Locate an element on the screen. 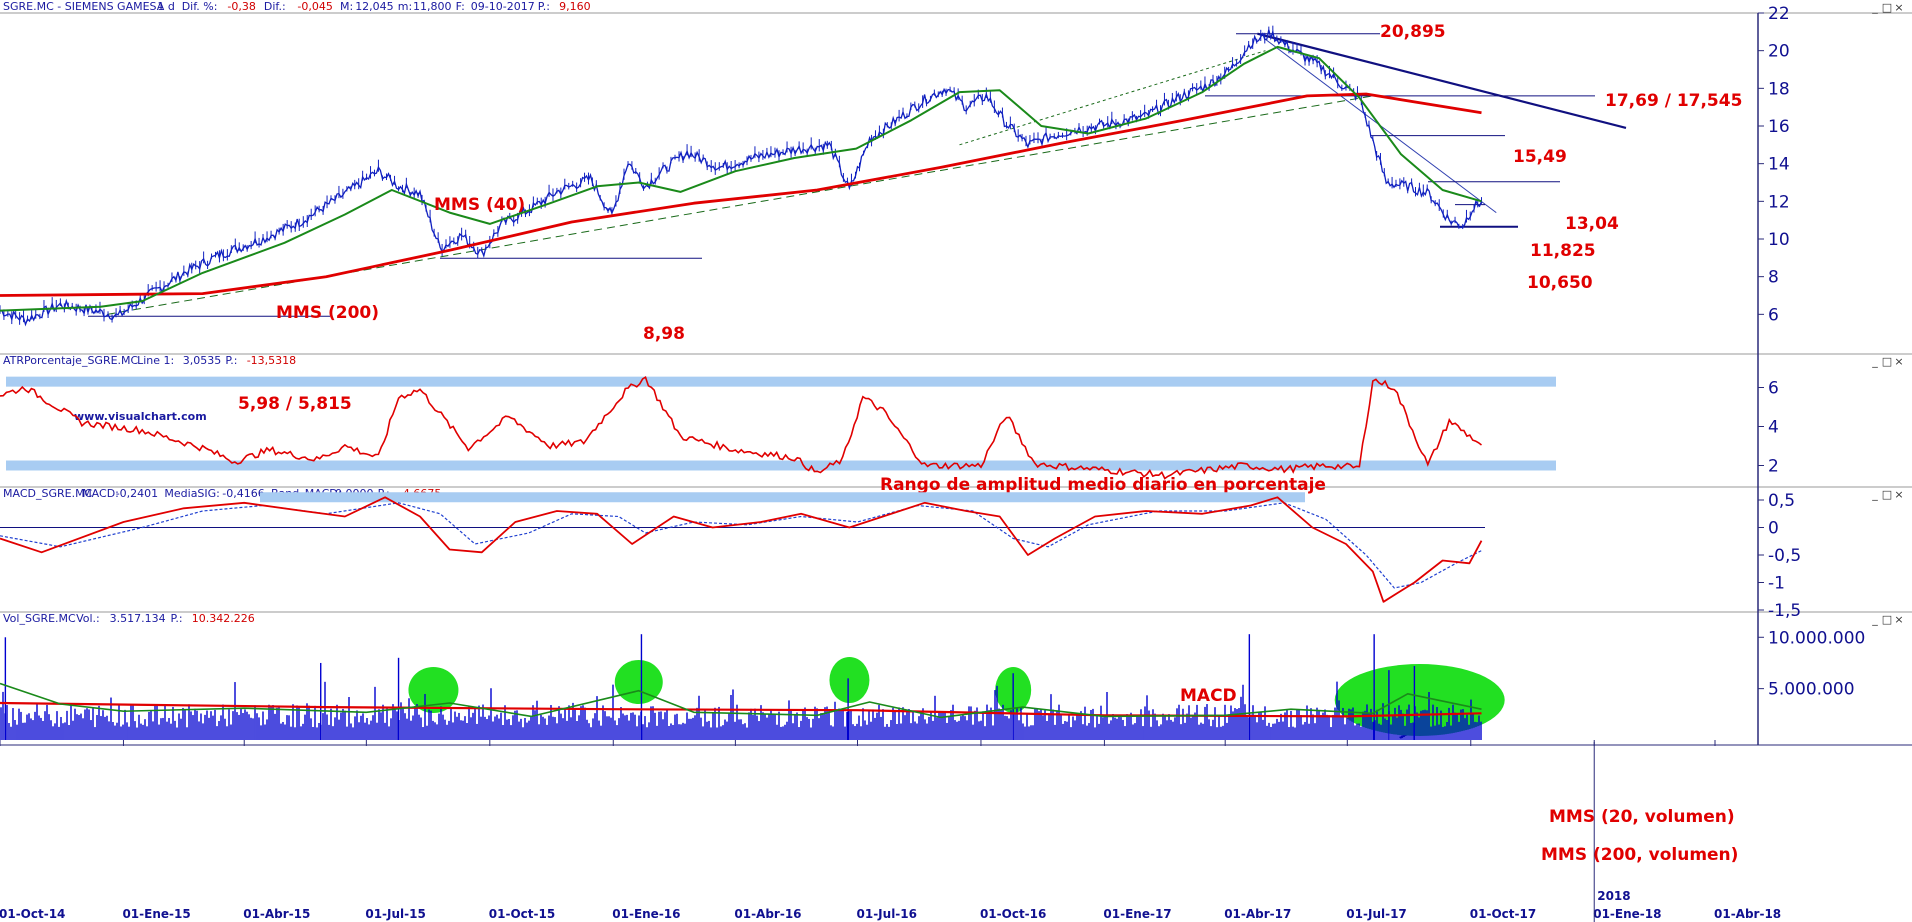 The height and width of the screenshot is (922, 1912). price-y-tick-label: 18 is located at coordinates (1779, 89).